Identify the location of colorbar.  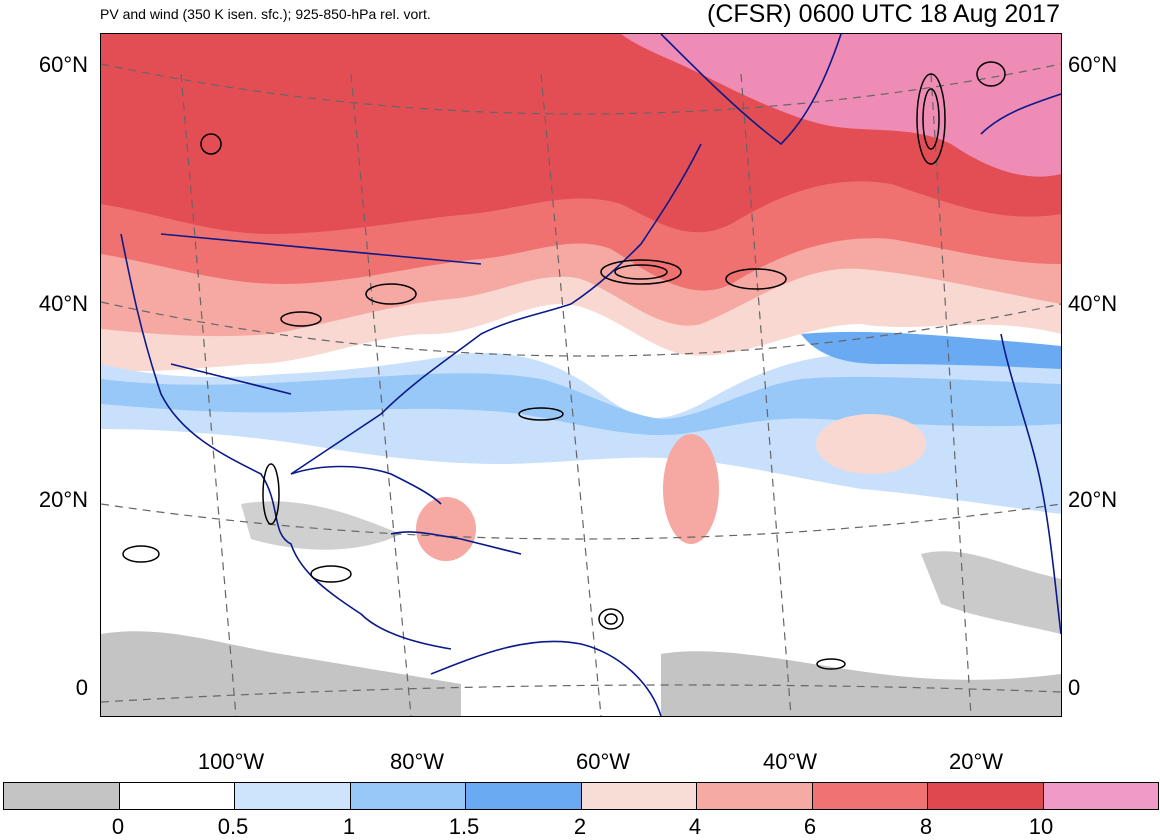
(581, 796).